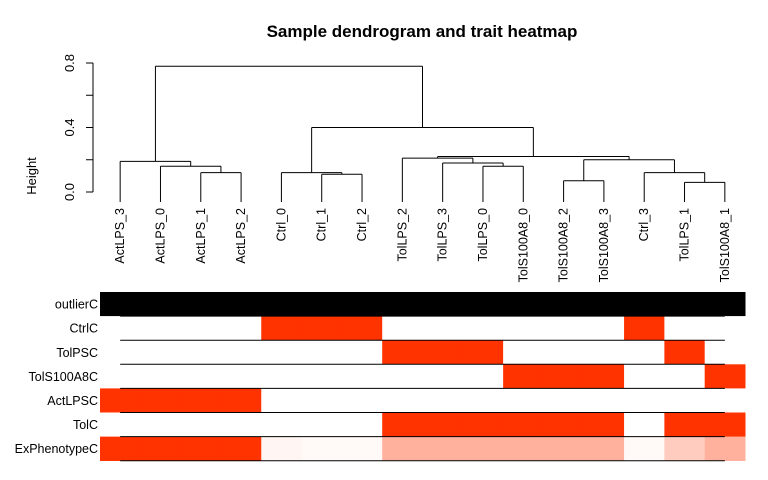 This screenshot has height=480, width=768. I want to click on leaf-label: TolLPS_3, so click(443, 235).